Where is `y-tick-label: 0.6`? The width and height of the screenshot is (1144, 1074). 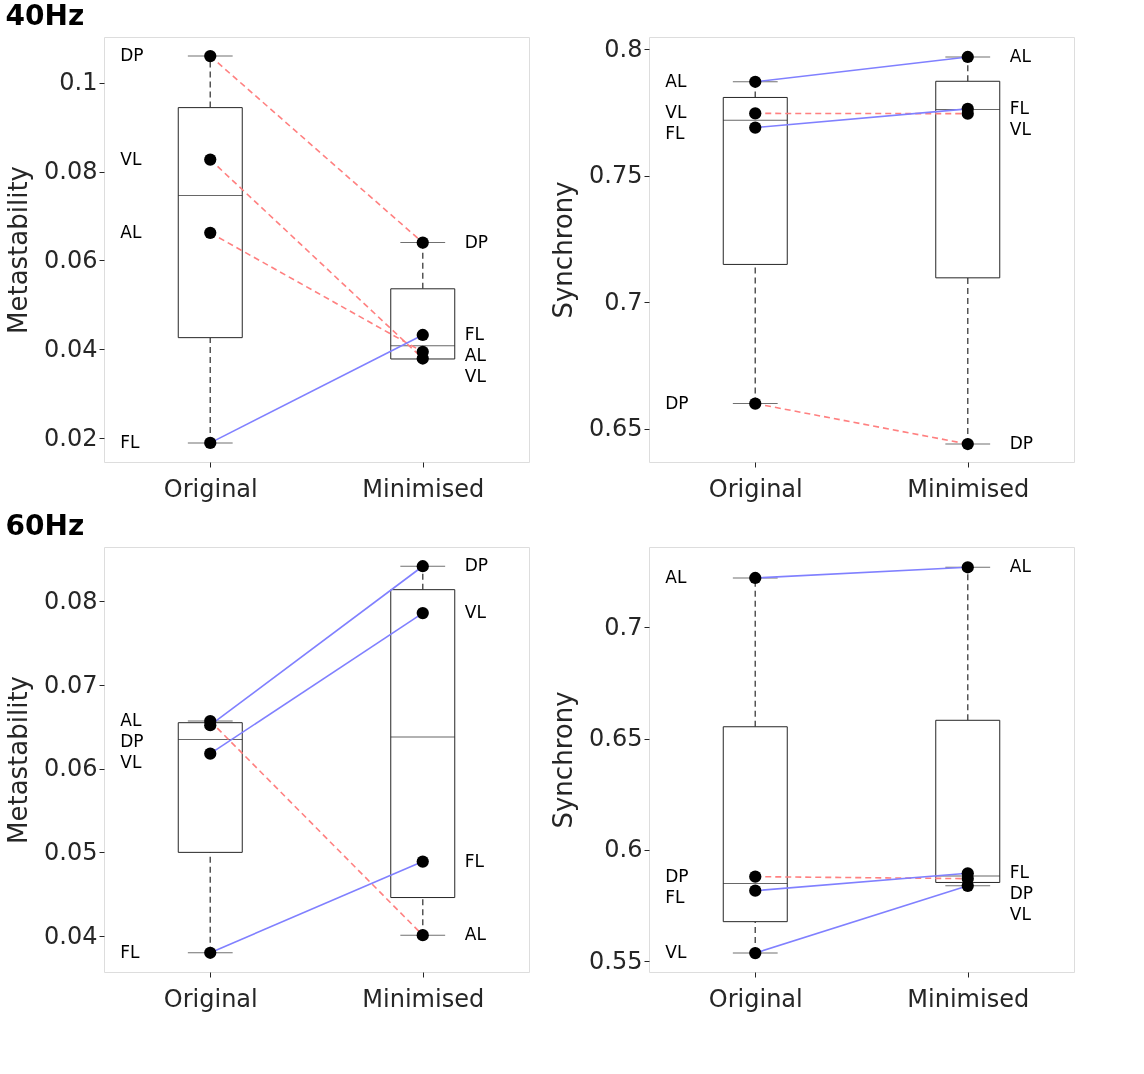
y-tick-label: 0.6 is located at coordinates (623, 849).